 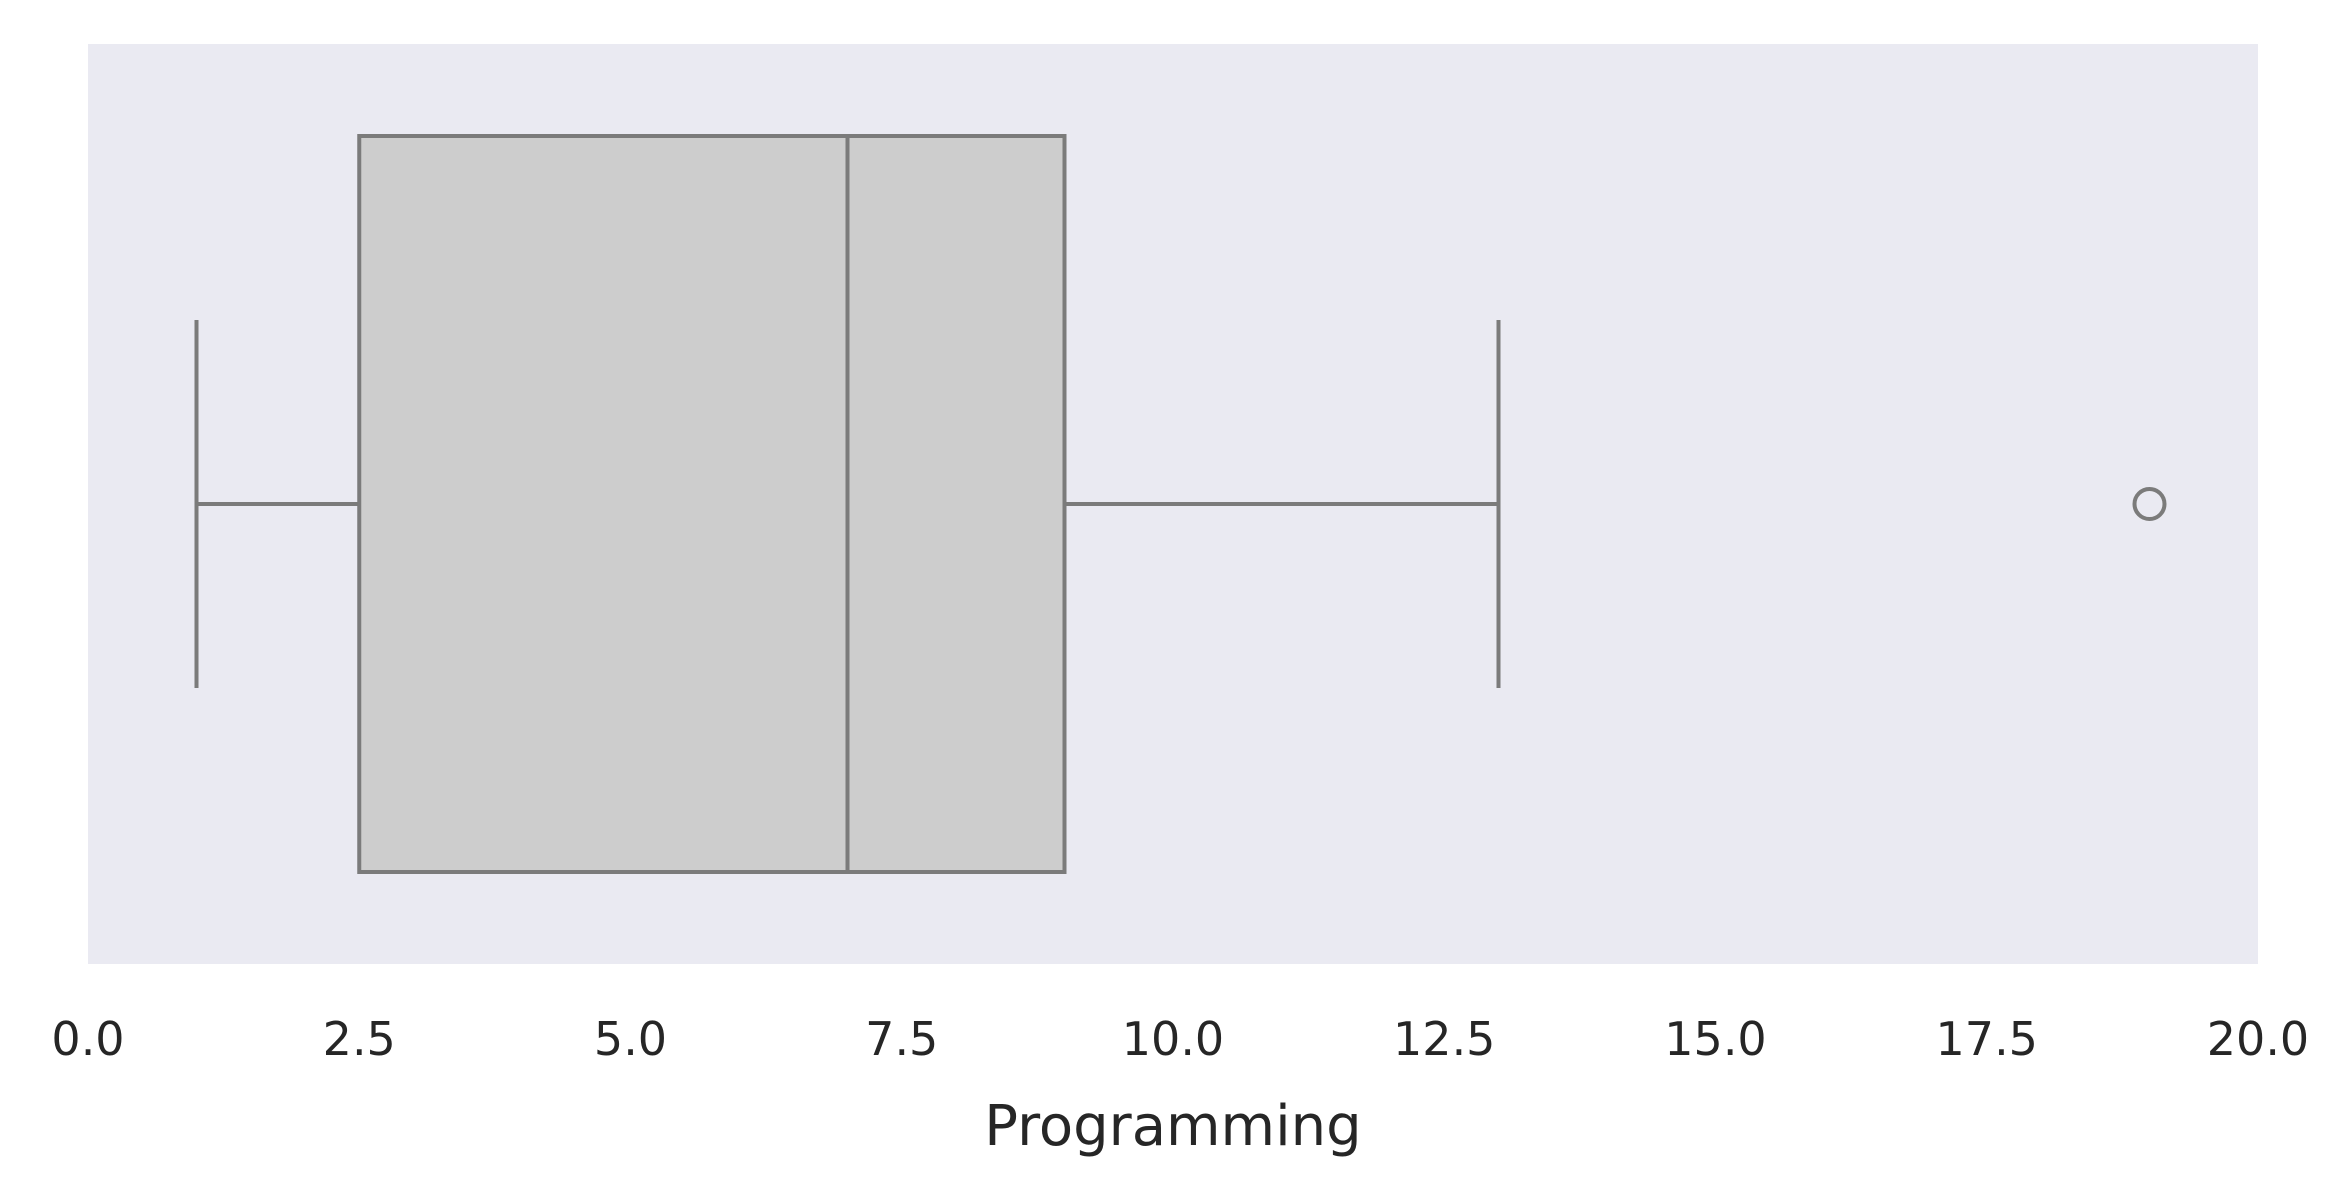 What do you see at coordinates (1987, 1039) in the screenshot?
I see `x-tick-label: 17.5` at bounding box center [1987, 1039].